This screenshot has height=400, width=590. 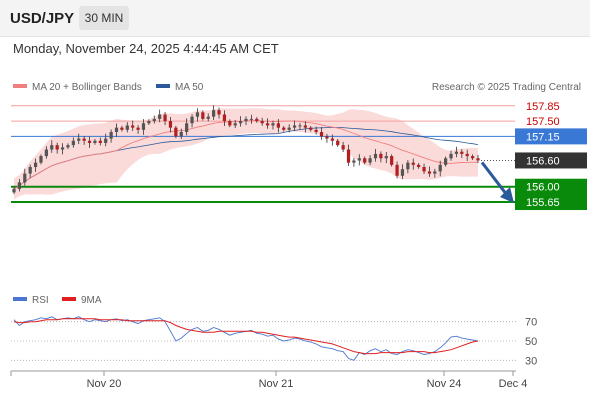 I want to click on legend-rsi: RSI, so click(x=40, y=300).